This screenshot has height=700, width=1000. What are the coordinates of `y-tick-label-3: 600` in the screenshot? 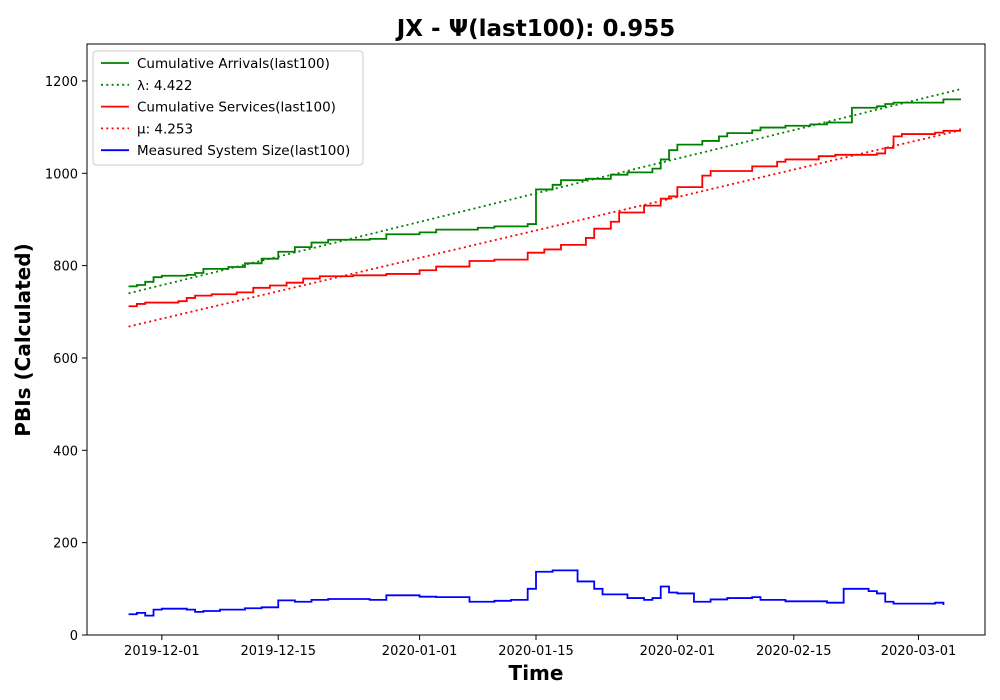 It's located at (65, 359).